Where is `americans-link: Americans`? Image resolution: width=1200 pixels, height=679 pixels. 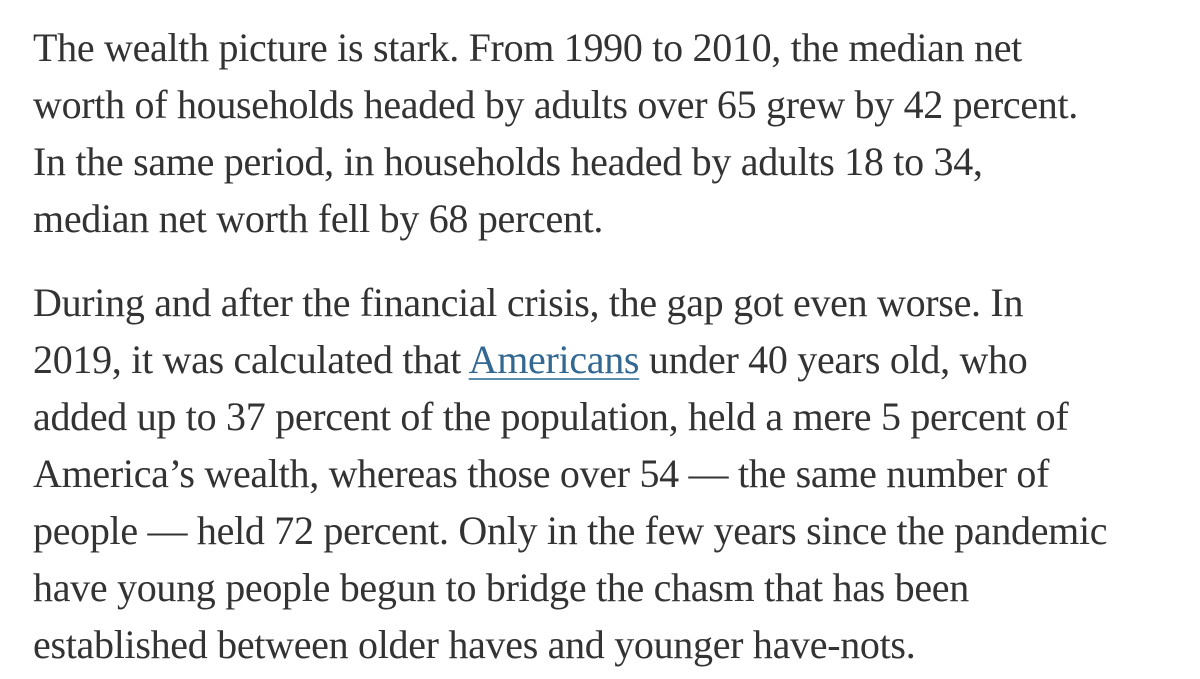 americans-link: Americans is located at coordinates (554, 359).